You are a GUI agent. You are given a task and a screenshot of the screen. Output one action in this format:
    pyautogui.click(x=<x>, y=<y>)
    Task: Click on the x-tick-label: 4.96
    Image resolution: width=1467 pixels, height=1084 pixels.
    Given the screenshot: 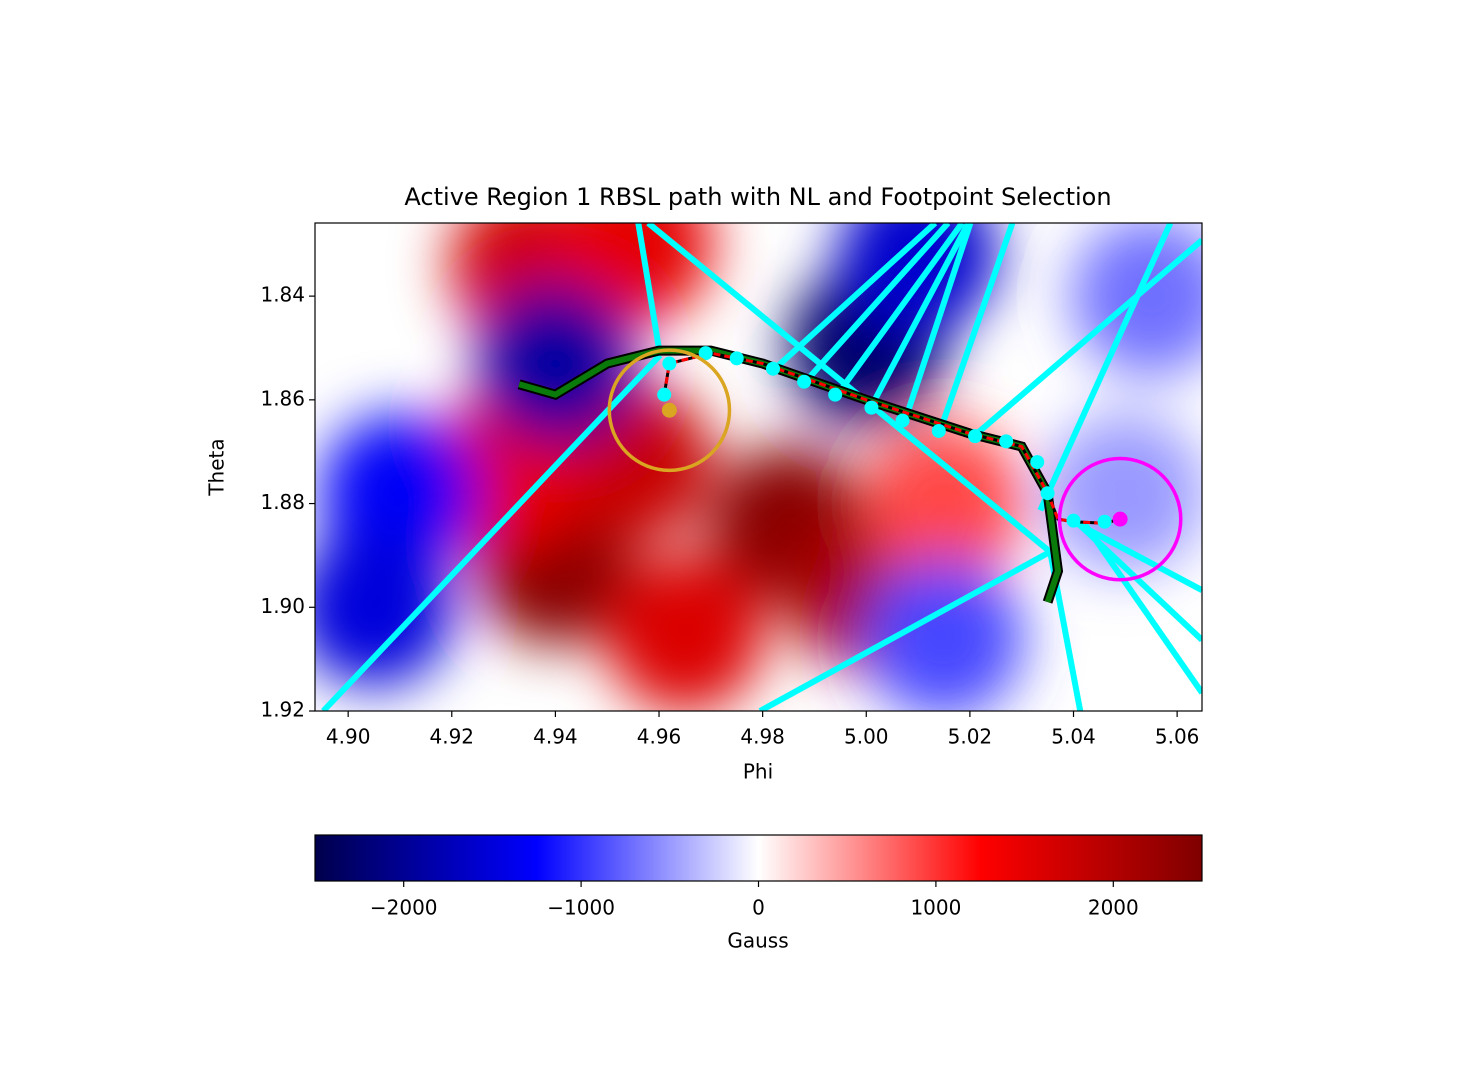 What is the action you would take?
    pyautogui.click(x=659, y=737)
    